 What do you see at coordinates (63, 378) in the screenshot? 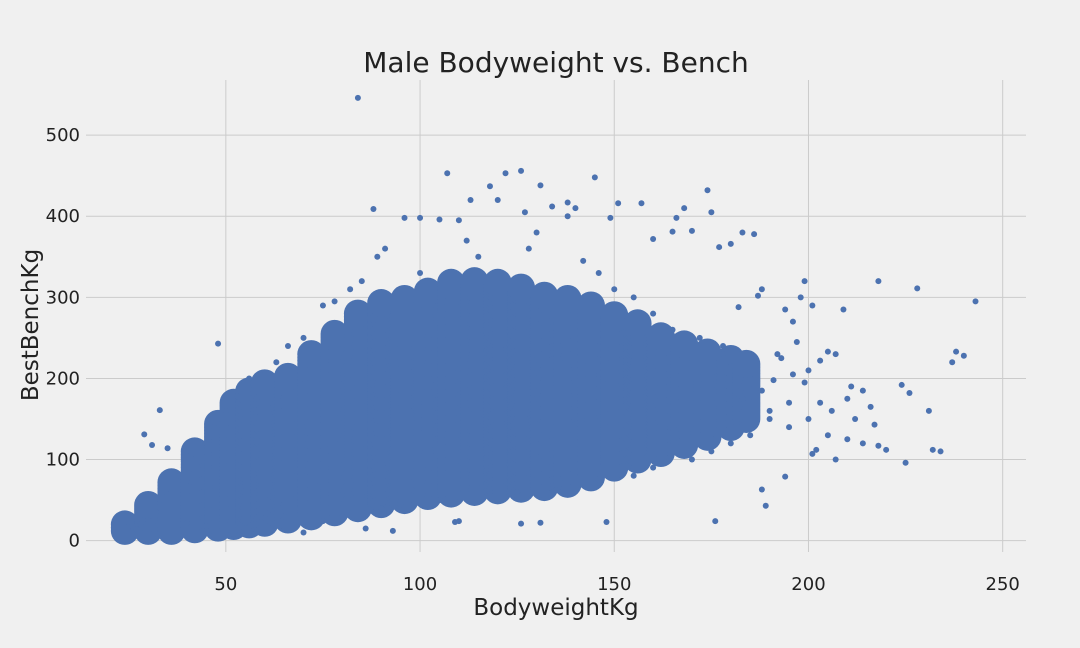
I see `y-tick-label: 200` at bounding box center [63, 378].